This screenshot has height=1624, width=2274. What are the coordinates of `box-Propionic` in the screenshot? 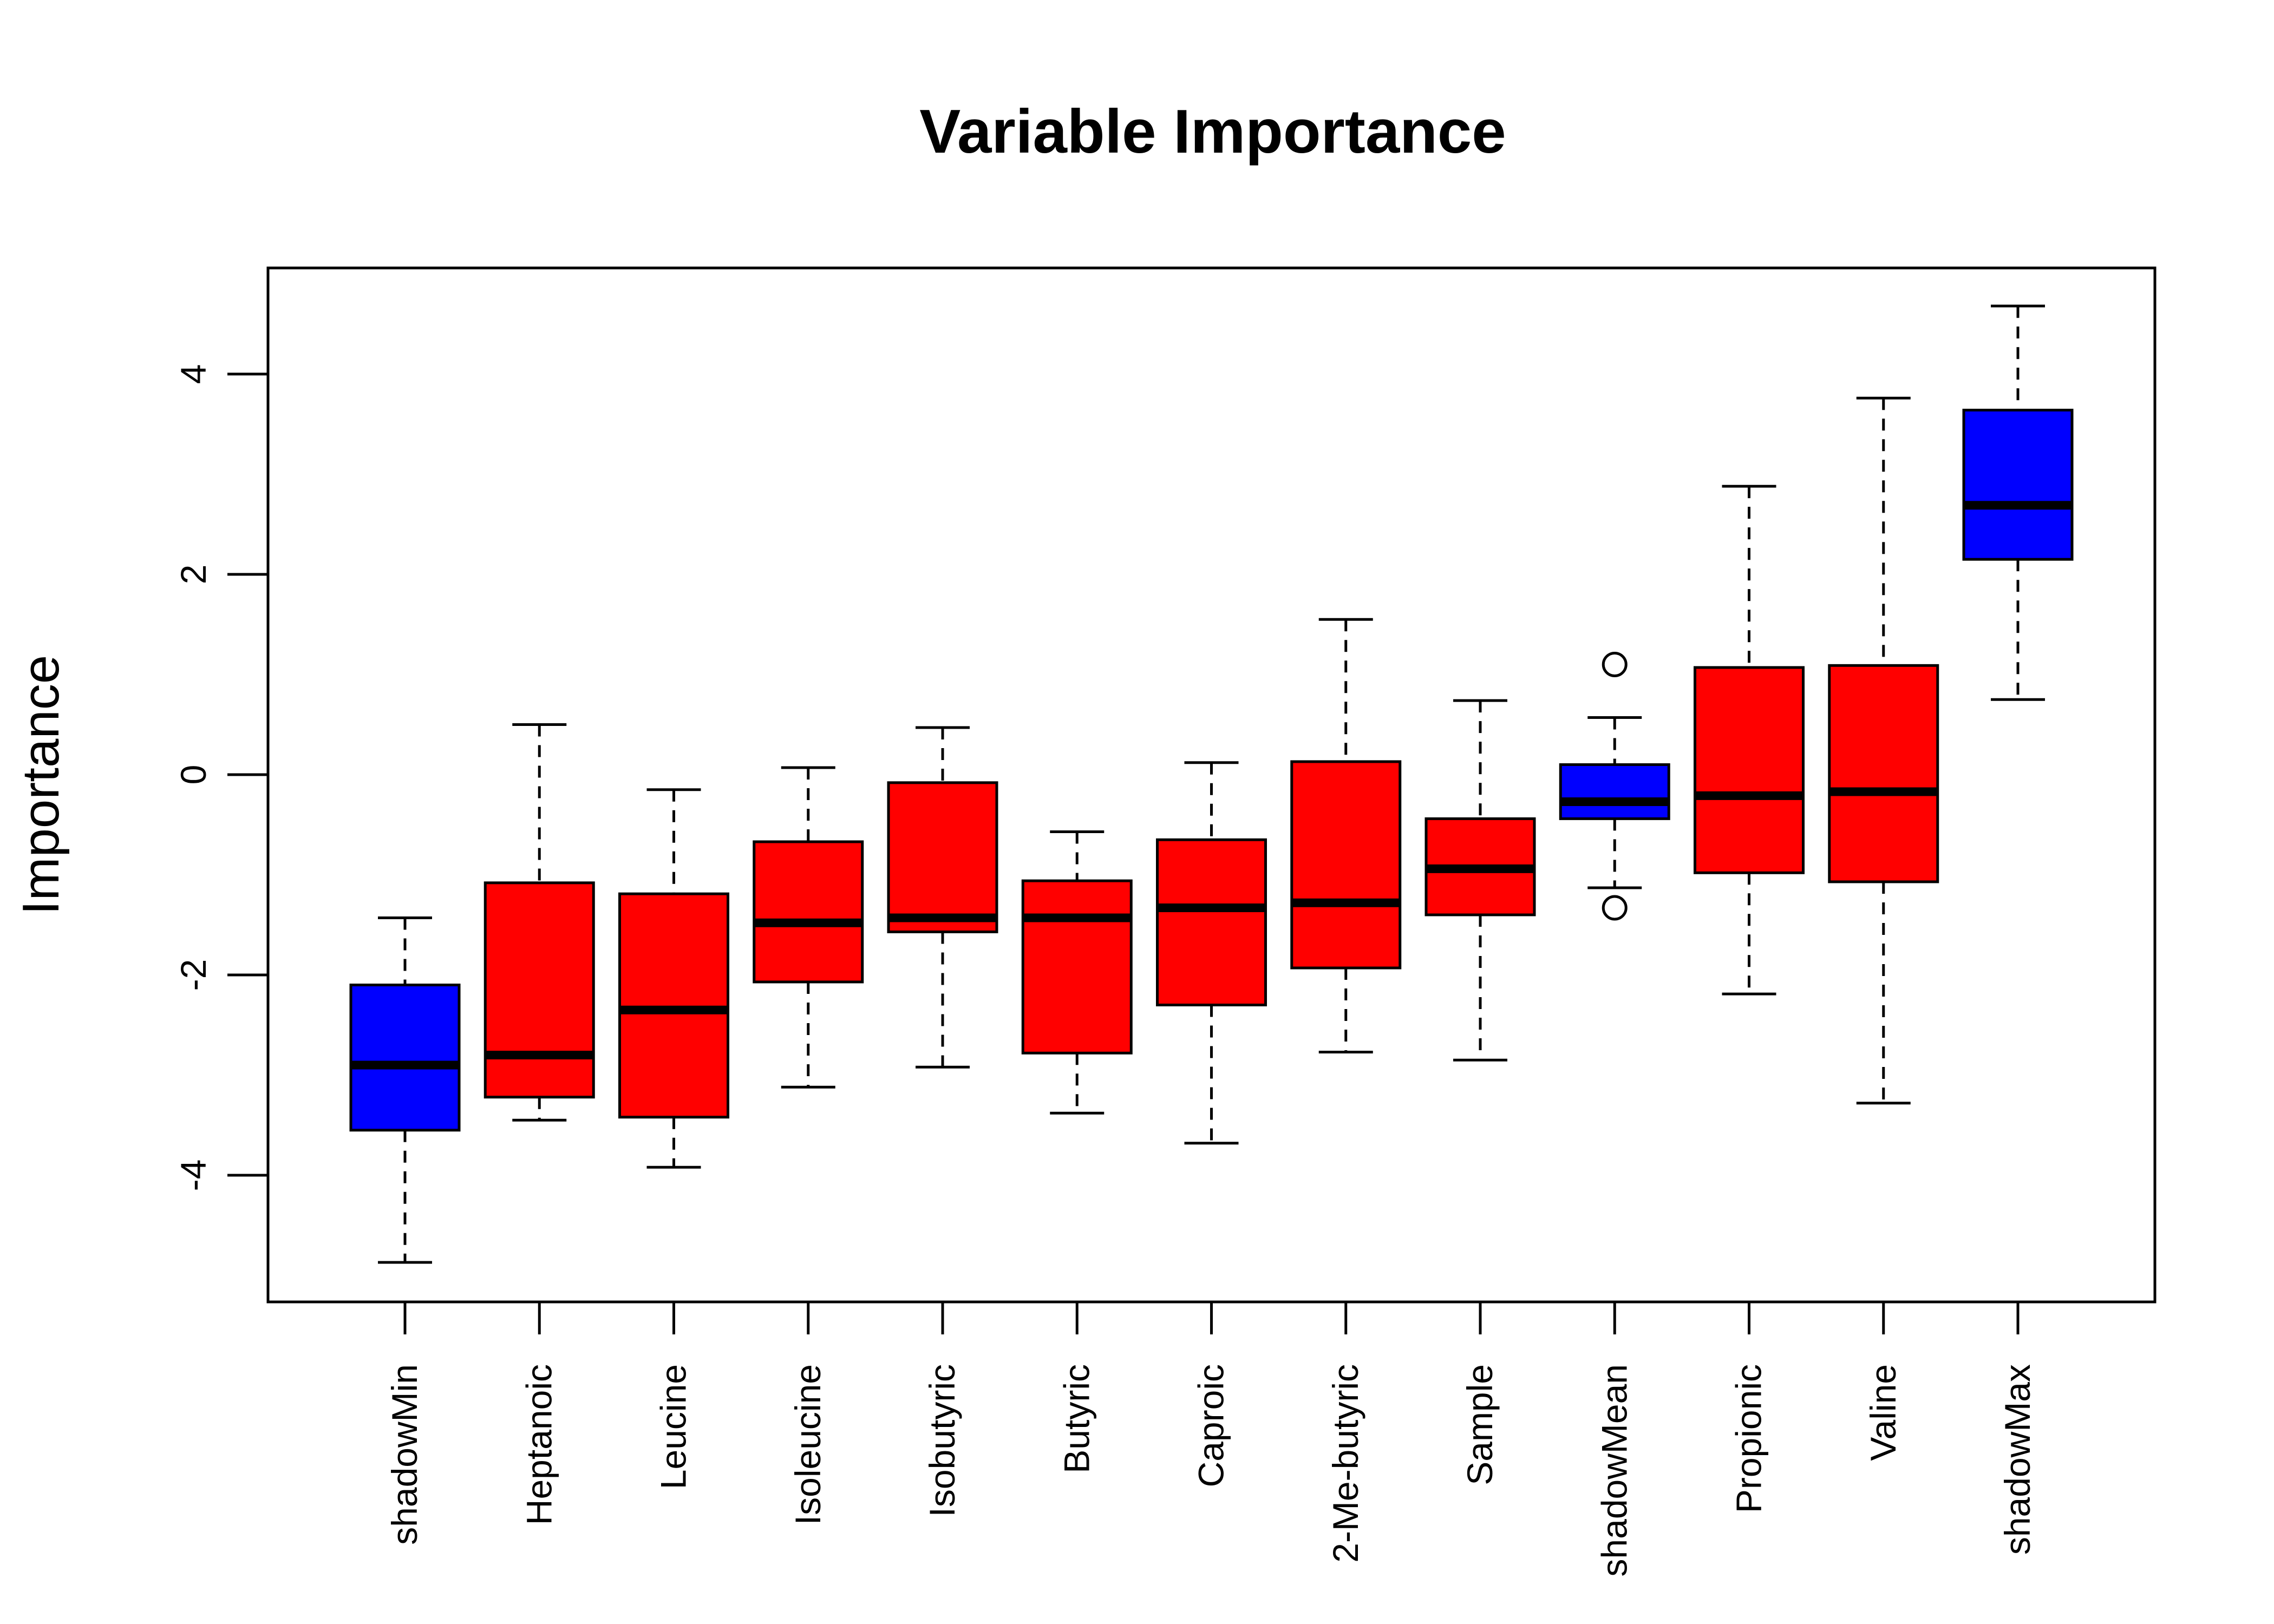 It's located at (1750, 740).